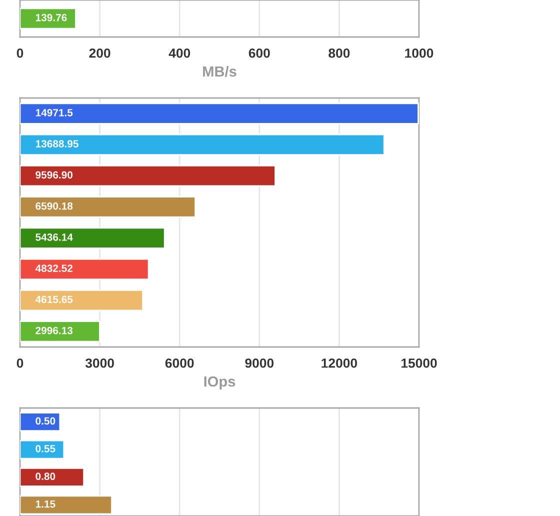 The height and width of the screenshot is (516, 560). I want to click on data-label: 0.50, so click(46, 421).